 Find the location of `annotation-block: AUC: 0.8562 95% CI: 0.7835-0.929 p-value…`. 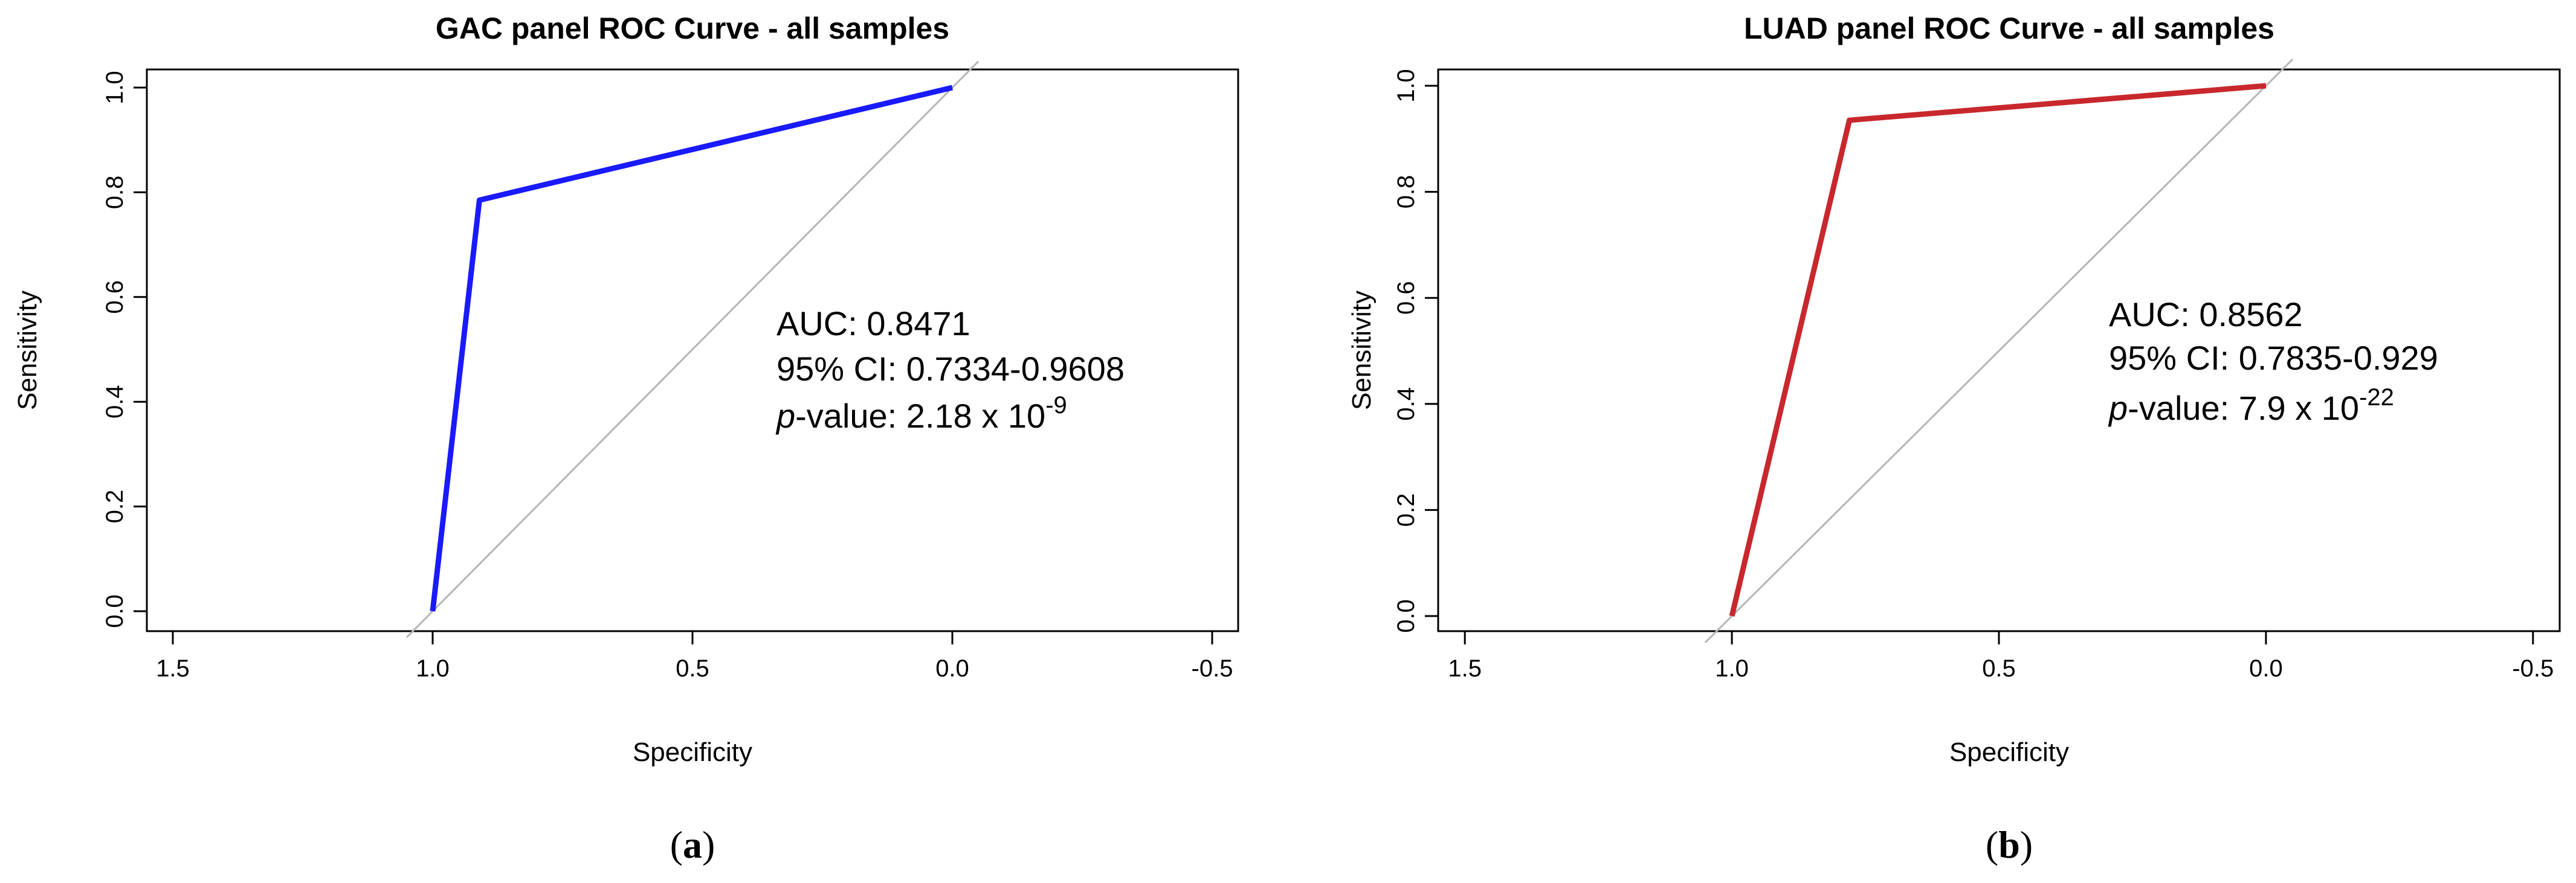

annotation-block: AUC: 0.8562 95% CI: 0.7835-0.929 p-value… is located at coordinates (2273, 361).